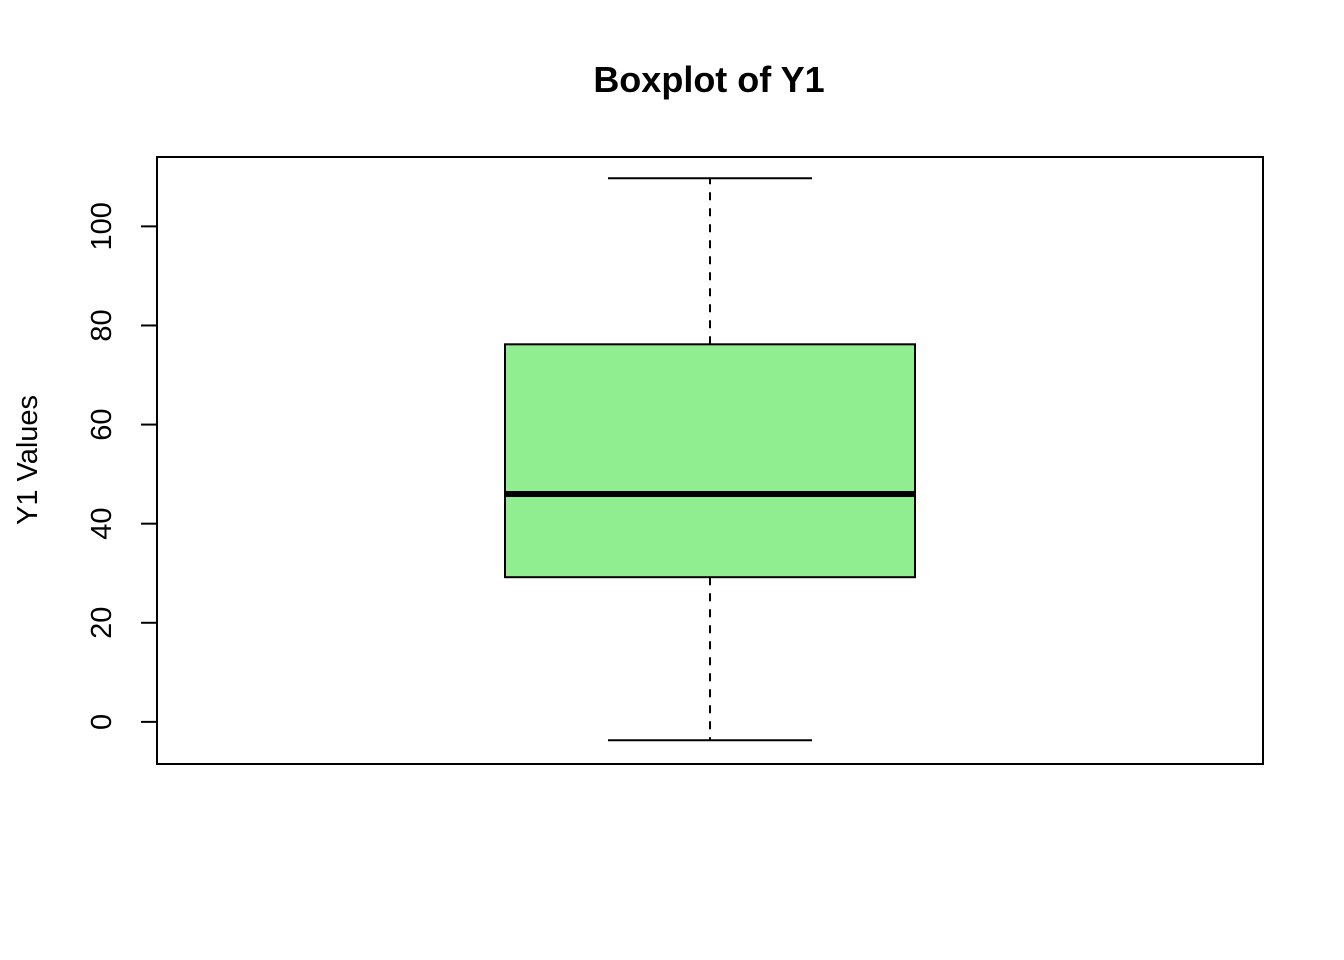 The width and height of the screenshot is (1344, 960). I want to click on y-axis-label: Y1 Values, so click(28, 460).